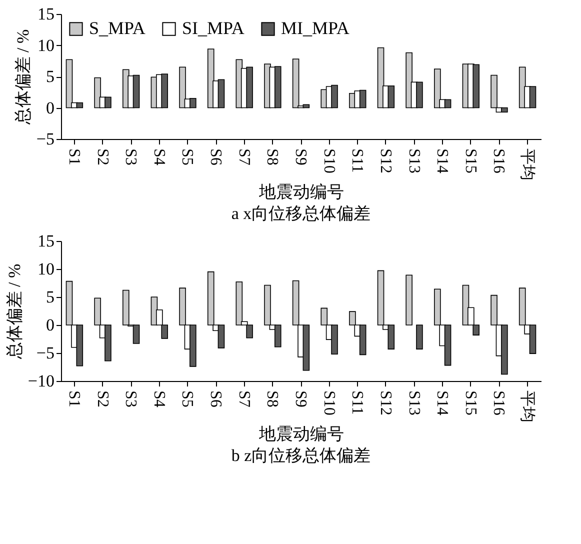  What do you see at coordinates (41, 381) in the screenshot?
I see `y-tick-label: −10` at bounding box center [41, 381].